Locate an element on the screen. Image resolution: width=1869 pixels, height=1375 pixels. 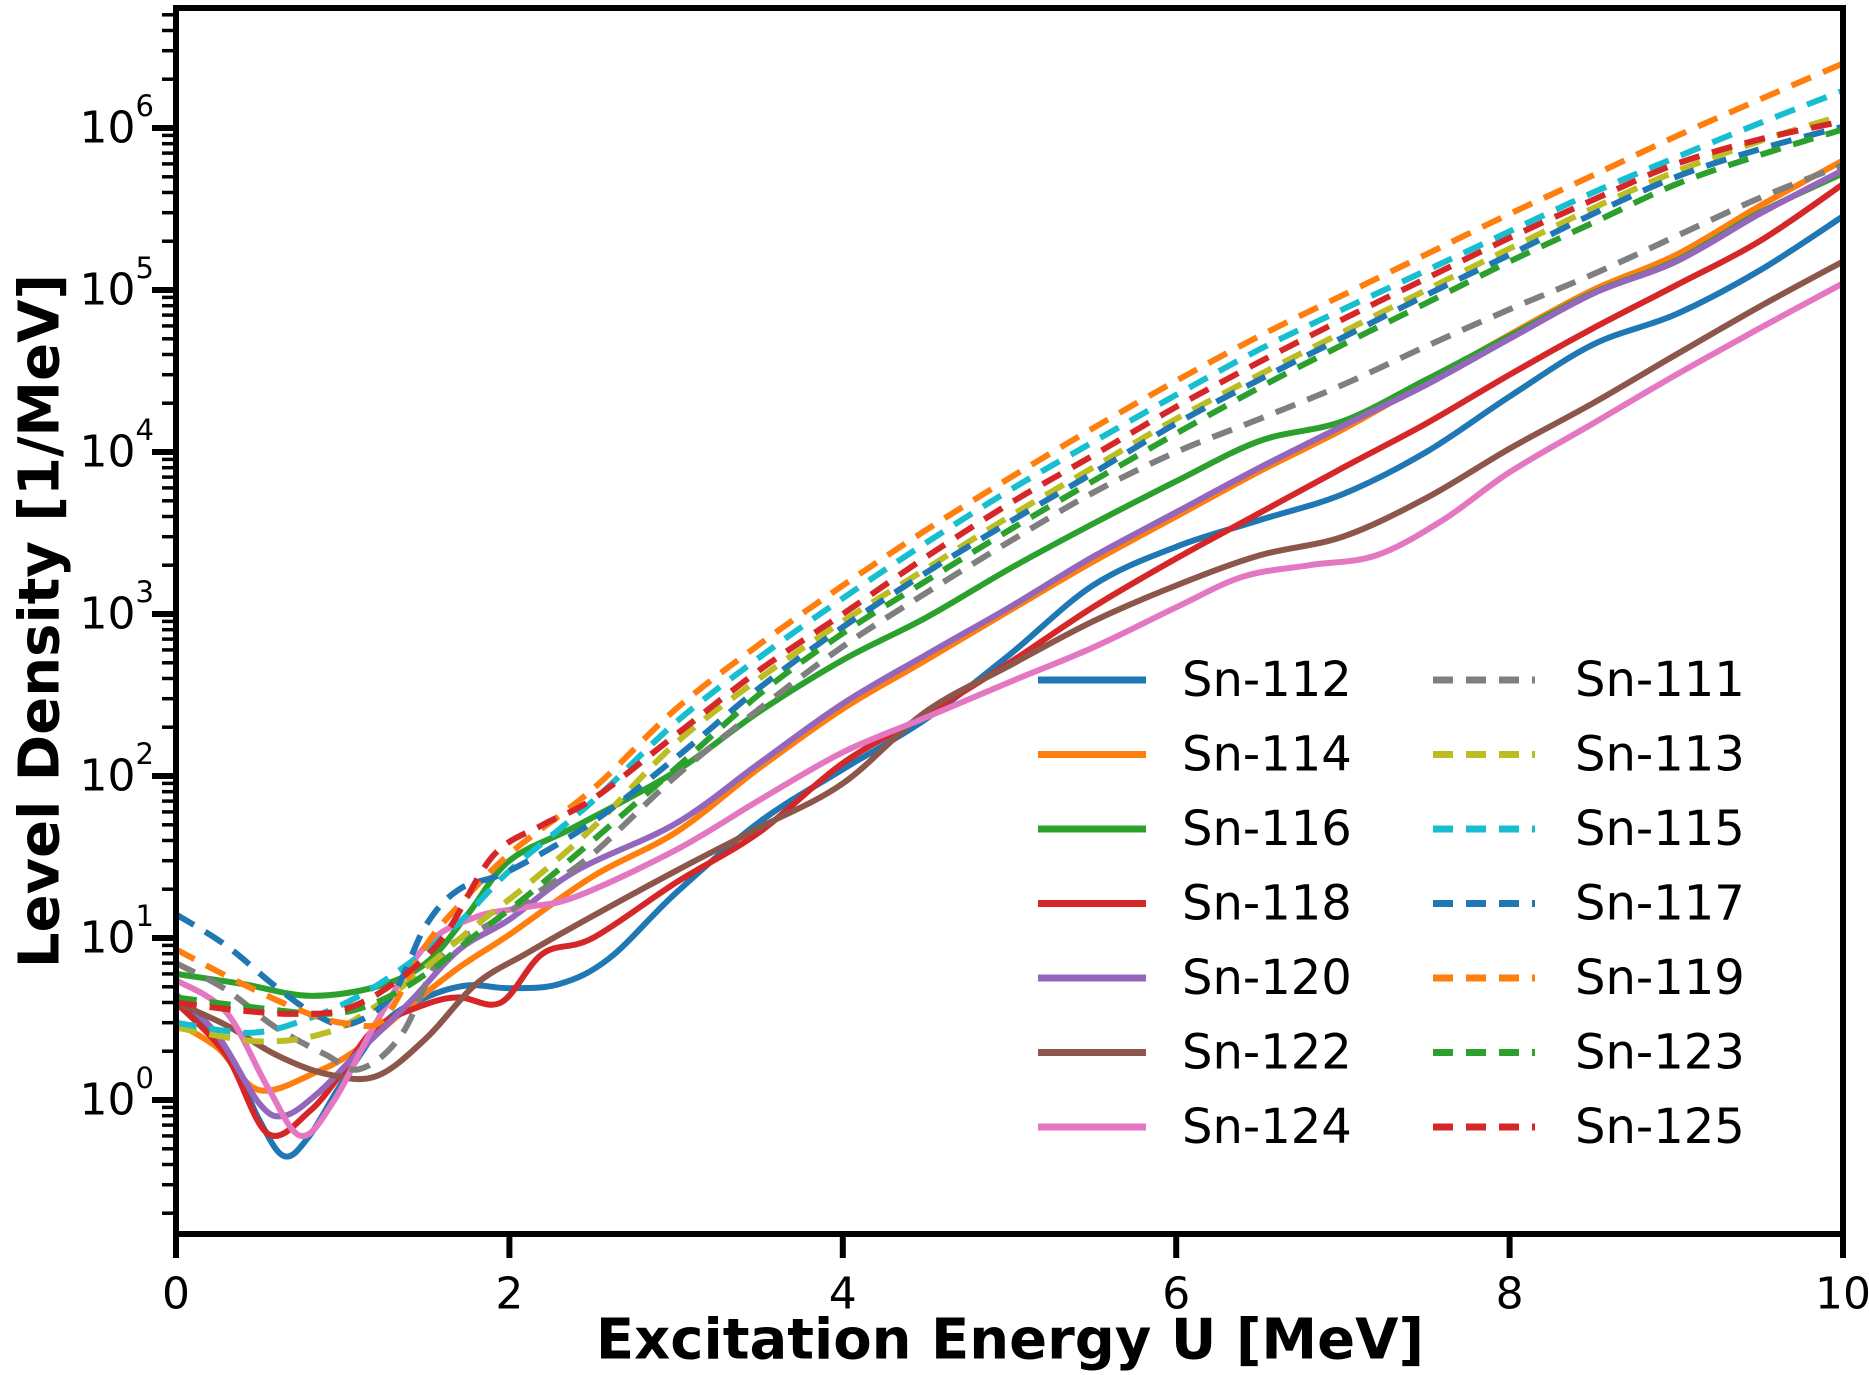
legend-label-Sn-122: Sn-122 is located at coordinates (1267, 1053).